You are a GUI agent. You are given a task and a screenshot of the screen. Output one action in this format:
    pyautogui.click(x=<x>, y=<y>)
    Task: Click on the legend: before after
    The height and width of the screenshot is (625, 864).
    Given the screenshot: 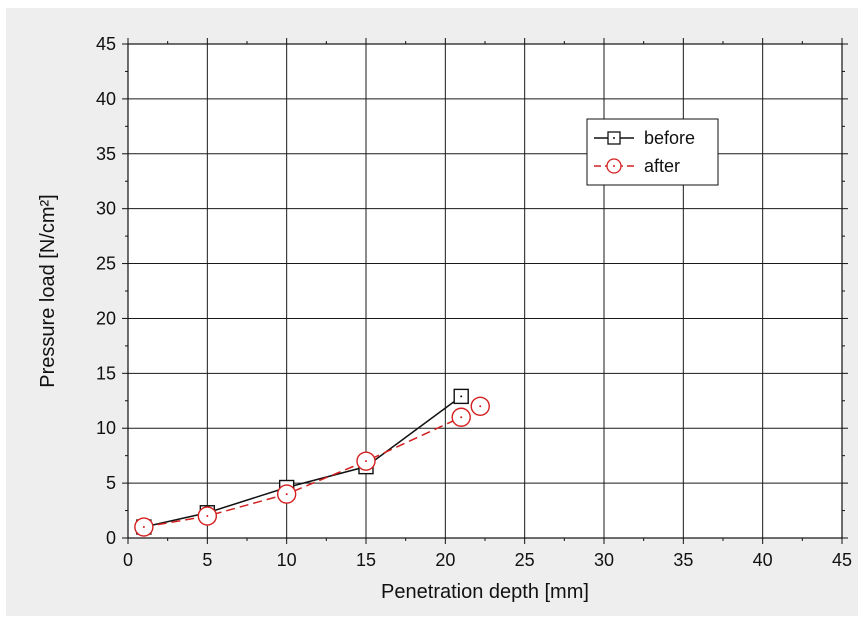 What is the action you would take?
    pyautogui.click(x=652, y=152)
    